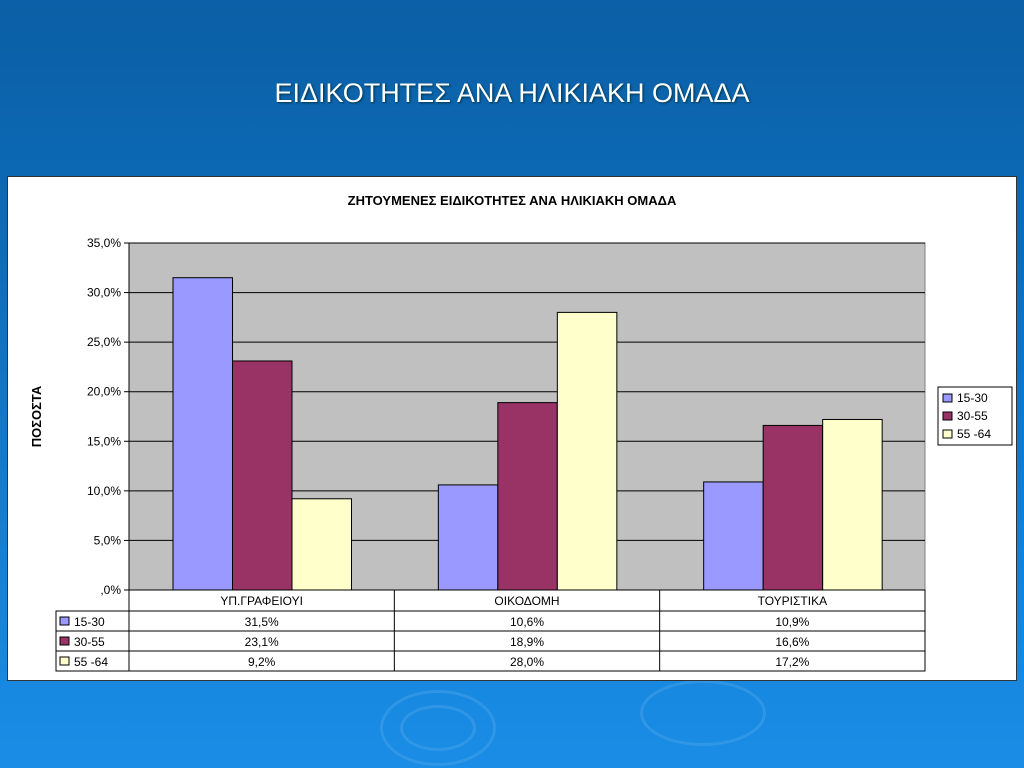 The width and height of the screenshot is (1024, 768). Describe the element at coordinates (792, 642) in the screenshot. I see `data-label: 16,6%` at that location.